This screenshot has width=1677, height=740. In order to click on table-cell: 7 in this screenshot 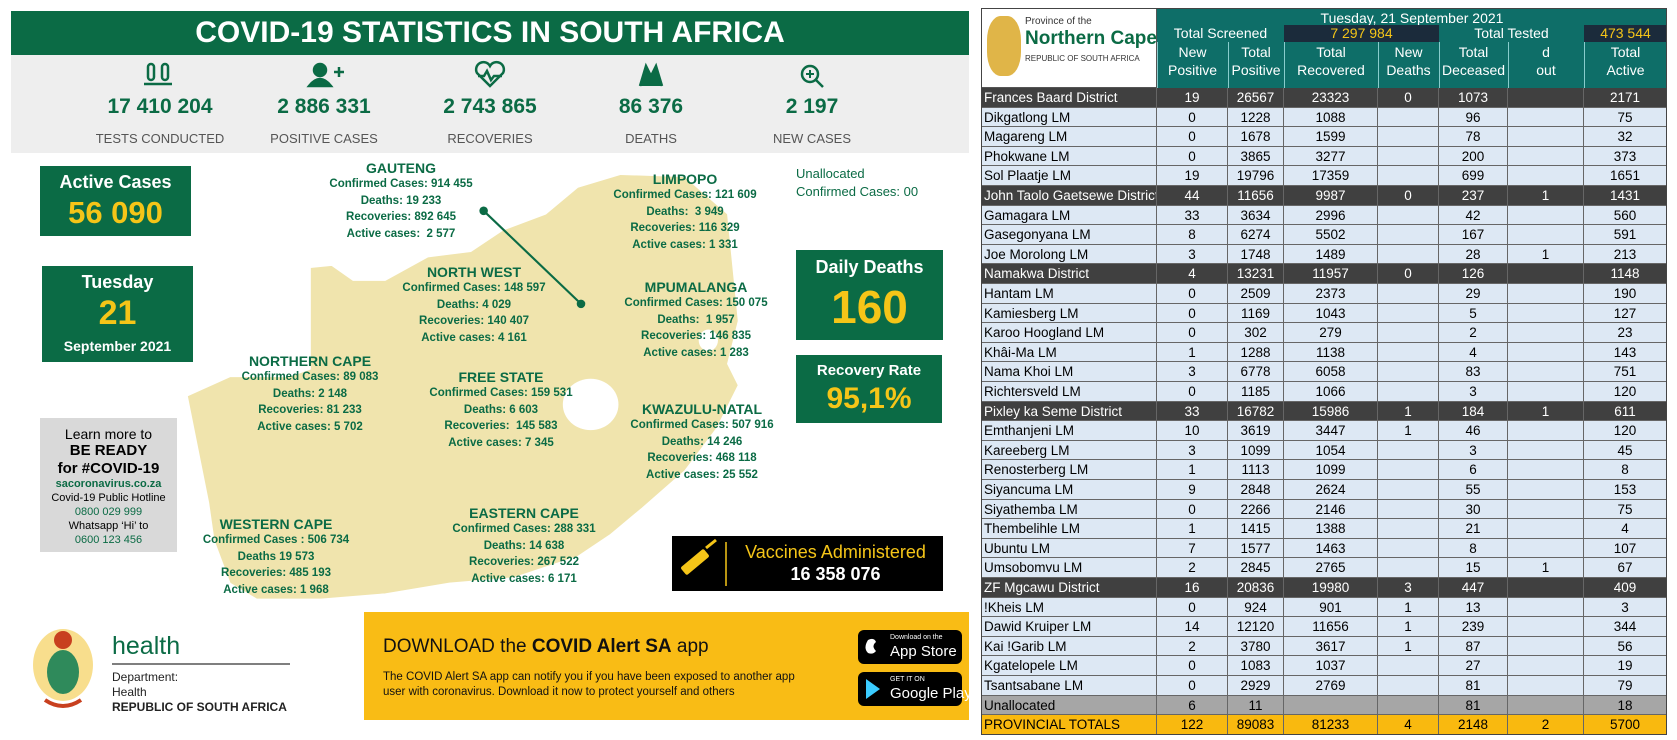, I will do `click(1192, 548)`.